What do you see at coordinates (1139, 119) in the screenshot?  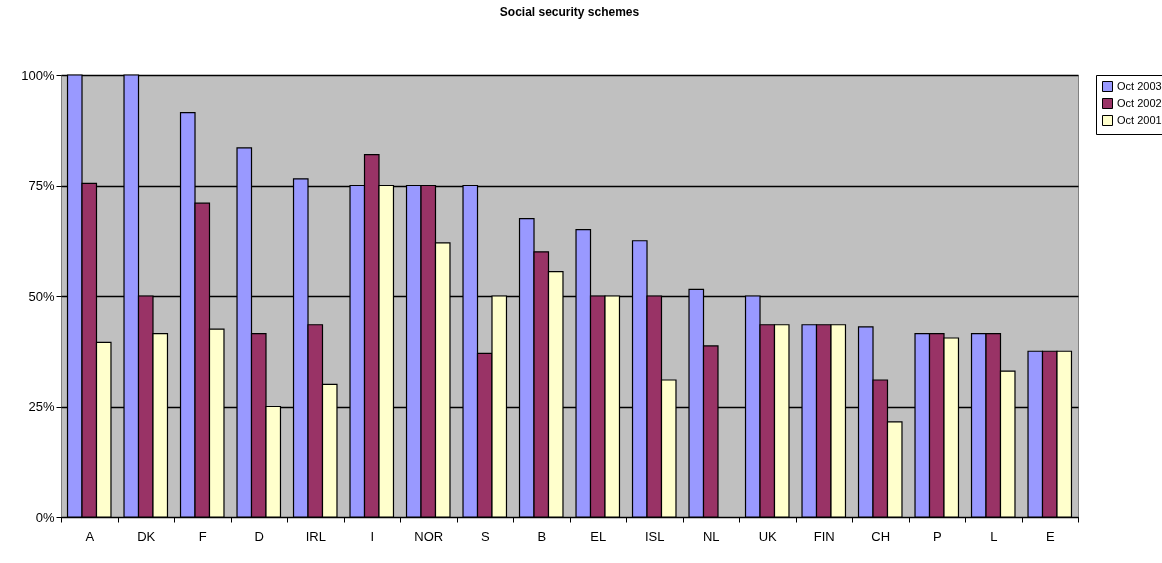 I see `legend-label: Oct 2001` at bounding box center [1139, 119].